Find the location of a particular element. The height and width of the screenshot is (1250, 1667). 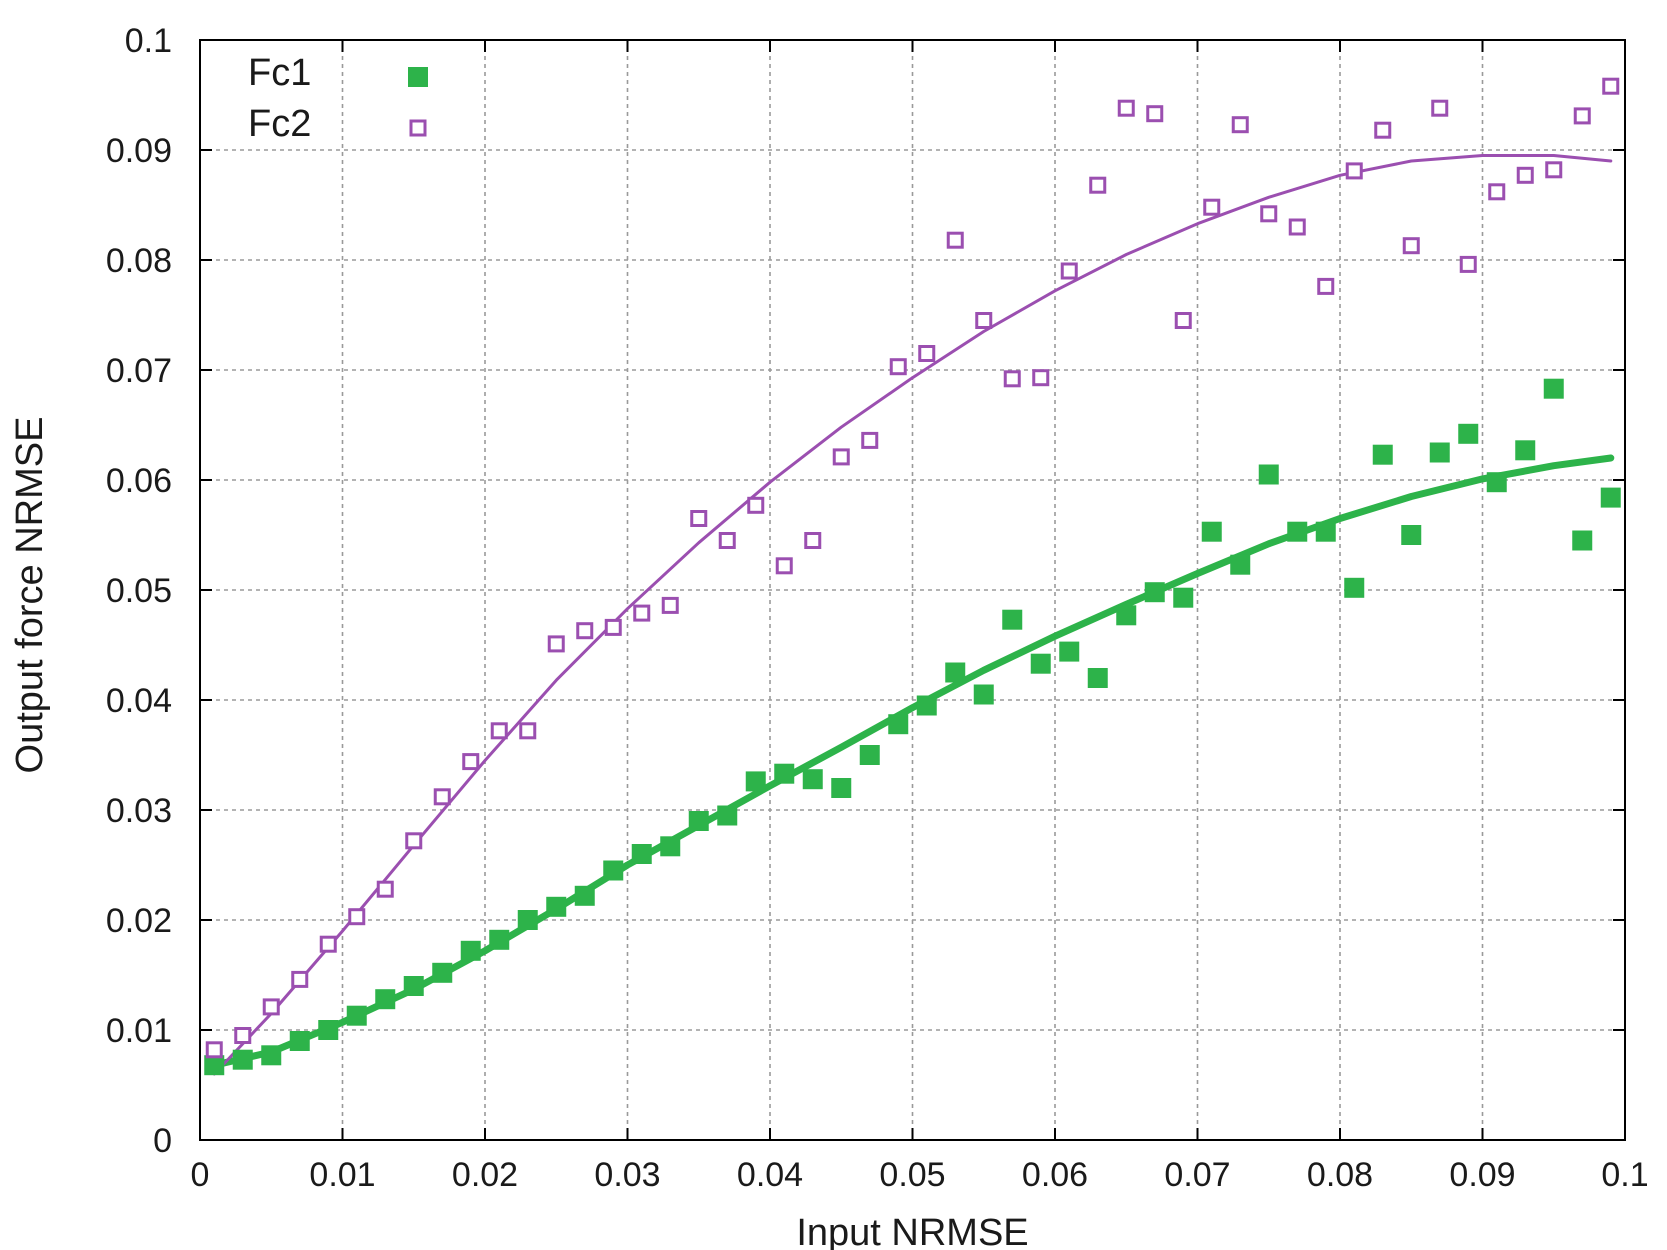

y-tick-label: 0.05 is located at coordinates (139, 591).